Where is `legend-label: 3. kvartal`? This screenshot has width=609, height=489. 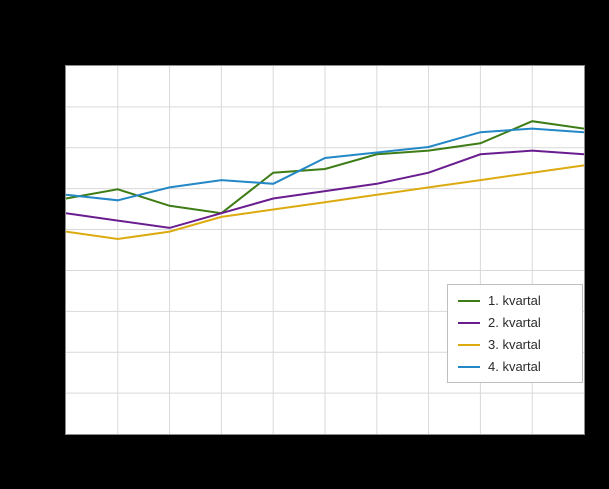
legend-label: 3. kvartal is located at coordinates (514, 344).